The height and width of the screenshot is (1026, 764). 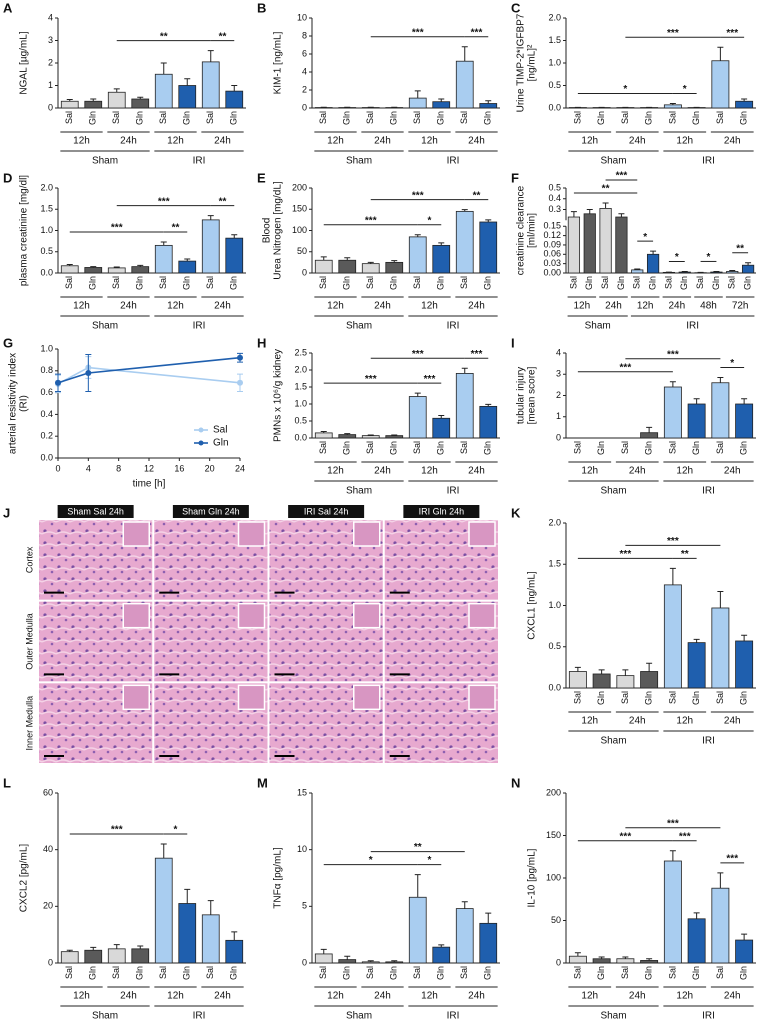 I want to click on y-tick-label: 0.4, so click(x=46, y=414).